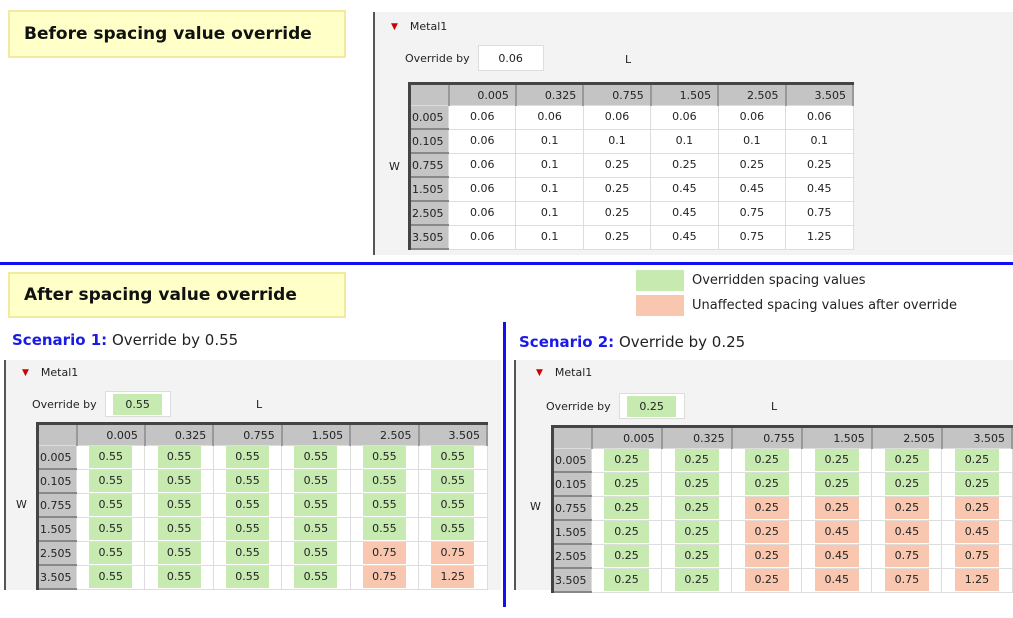 The width and height of the screenshot is (1013, 618). Describe the element at coordinates (137, 404) in the screenshot. I see `override-input: 0.55` at that location.